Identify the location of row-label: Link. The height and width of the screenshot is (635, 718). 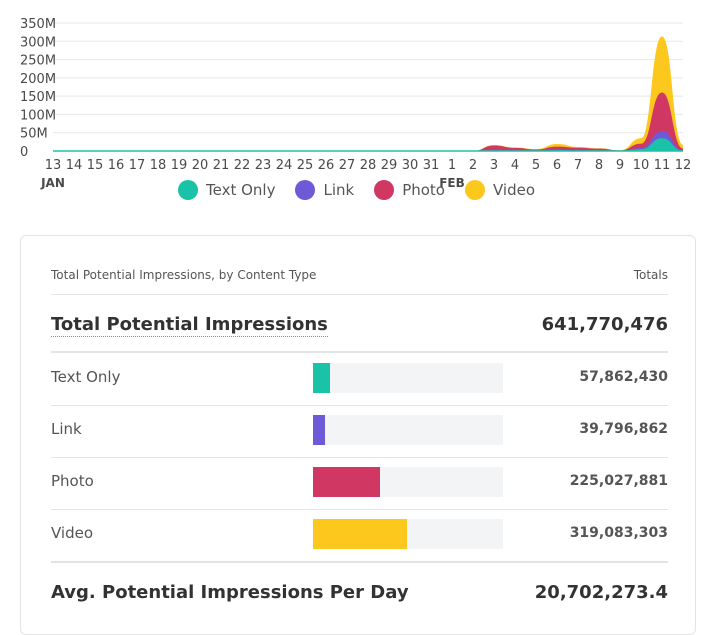
(66, 429).